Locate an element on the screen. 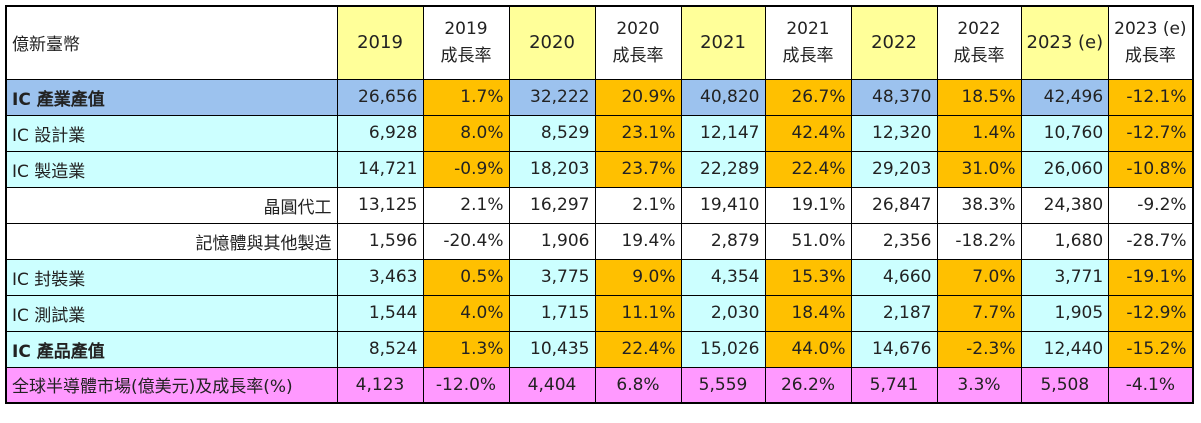  value-cell: 2,356 is located at coordinates (894, 241).